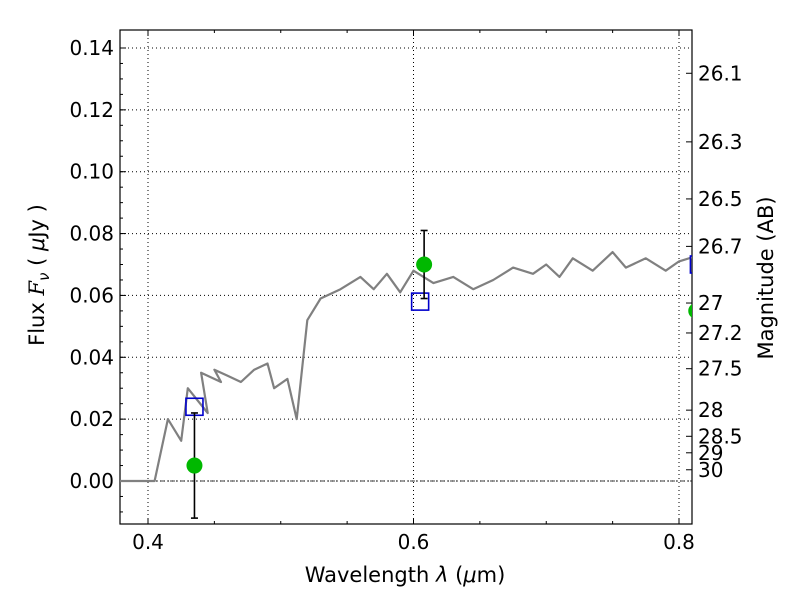 Image resolution: width=800 pixels, height=600 pixels. Describe the element at coordinates (710, 410) in the screenshot. I see `mag-tick-label: 28` at that location.